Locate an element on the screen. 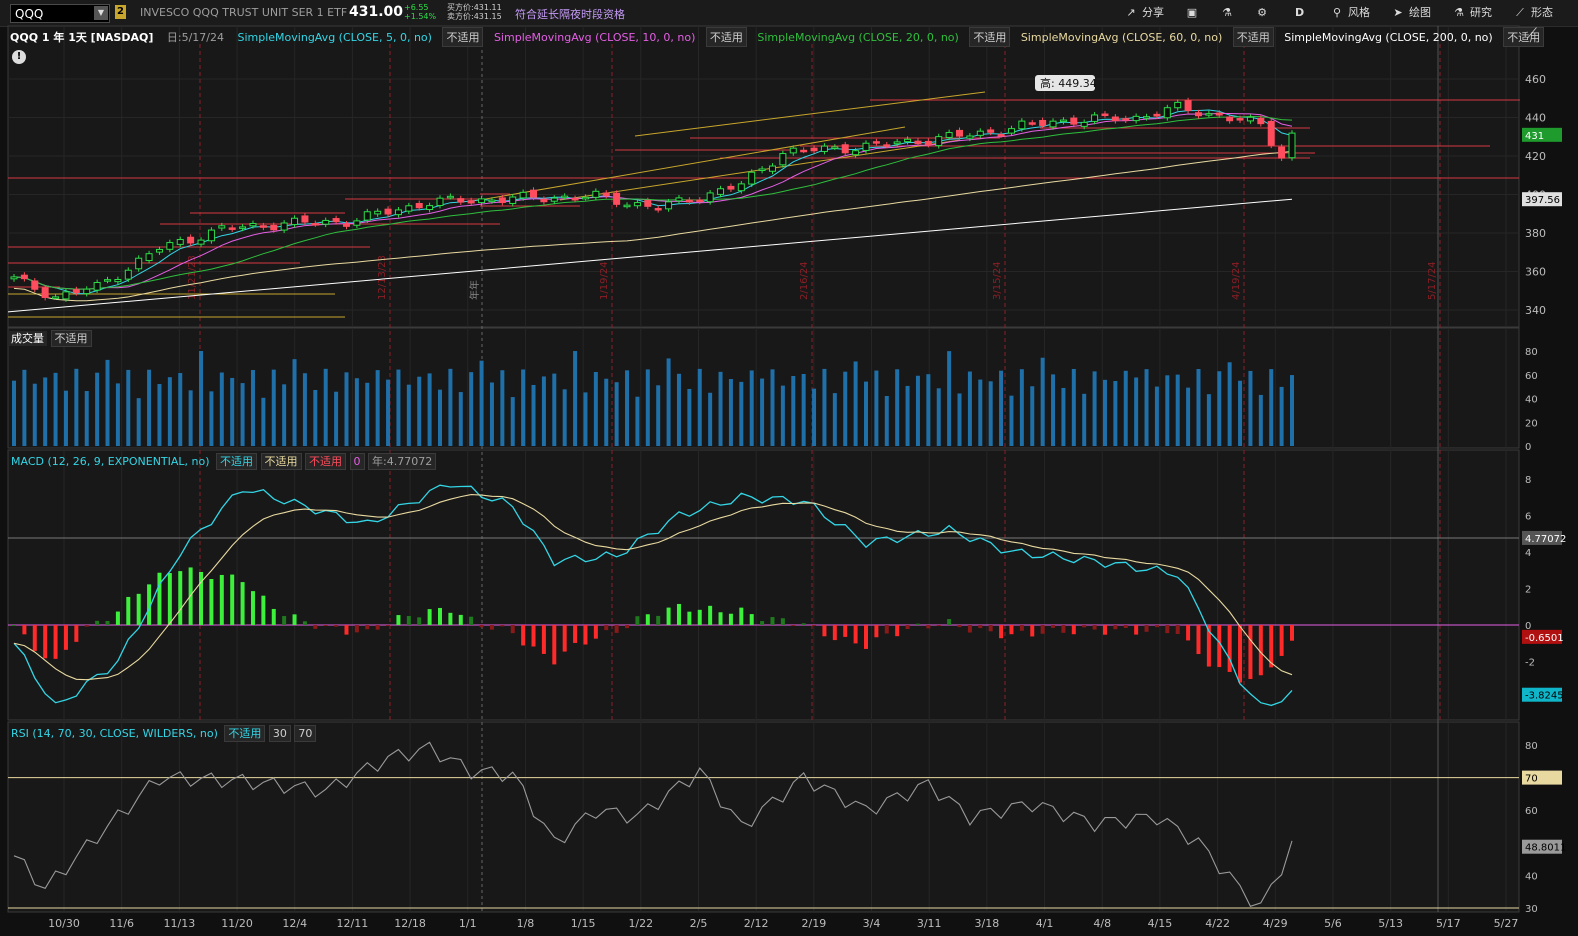  symbol-input: QQQ ▼ is located at coordinates (60, 13).